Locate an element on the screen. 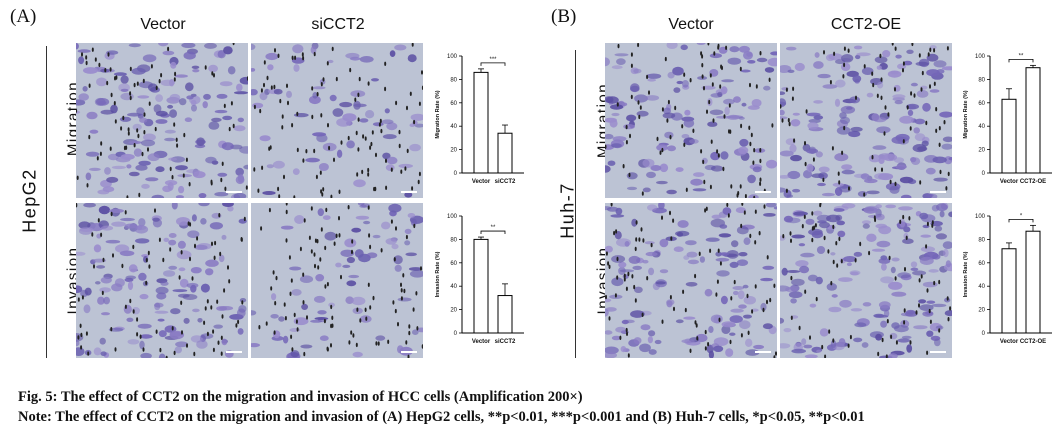  panel-letter-a: (A) is located at coordinates (23, 16).